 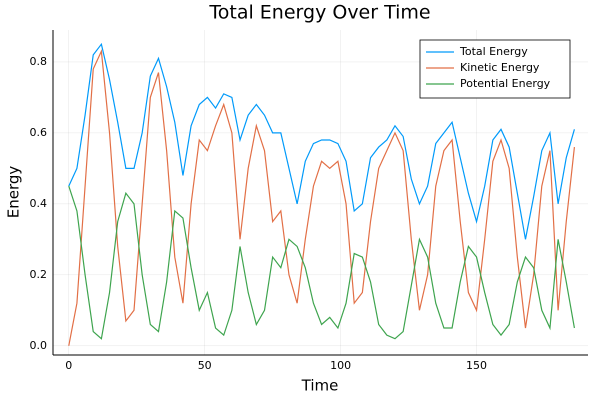 What do you see at coordinates (39, 61) in the screenshot?
I see `y-tick-label: 0.8` at bounding box center [39, 61].